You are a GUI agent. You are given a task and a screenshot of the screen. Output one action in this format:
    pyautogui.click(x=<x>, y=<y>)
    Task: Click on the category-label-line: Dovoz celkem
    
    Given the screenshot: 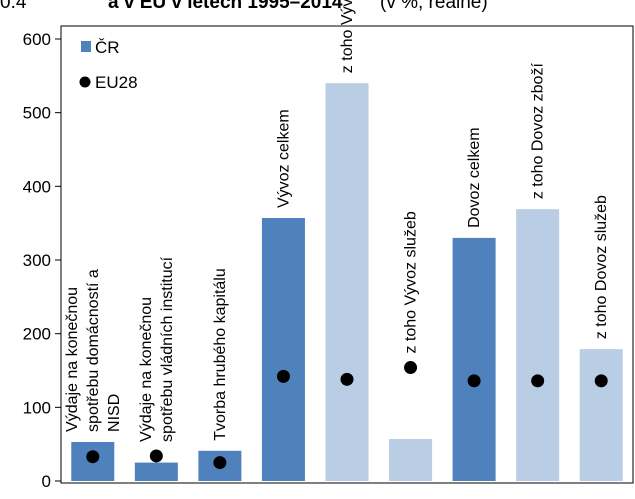 What is the action you would take?
    pyautogui.click(x=474, y=177)
    